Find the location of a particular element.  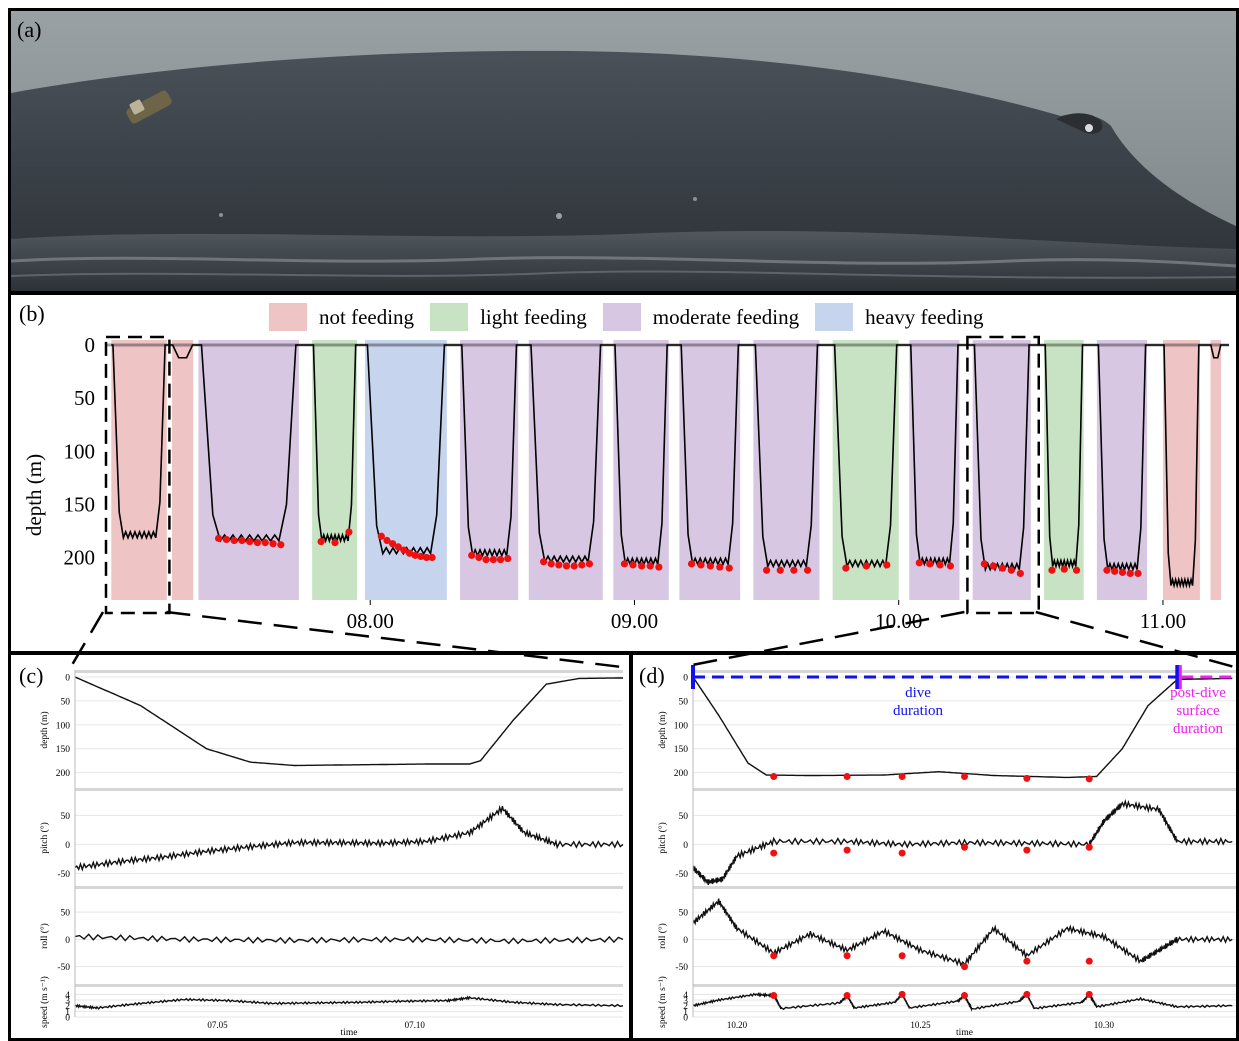

y-tick-label: -50 is located at coordinates (681, 968).